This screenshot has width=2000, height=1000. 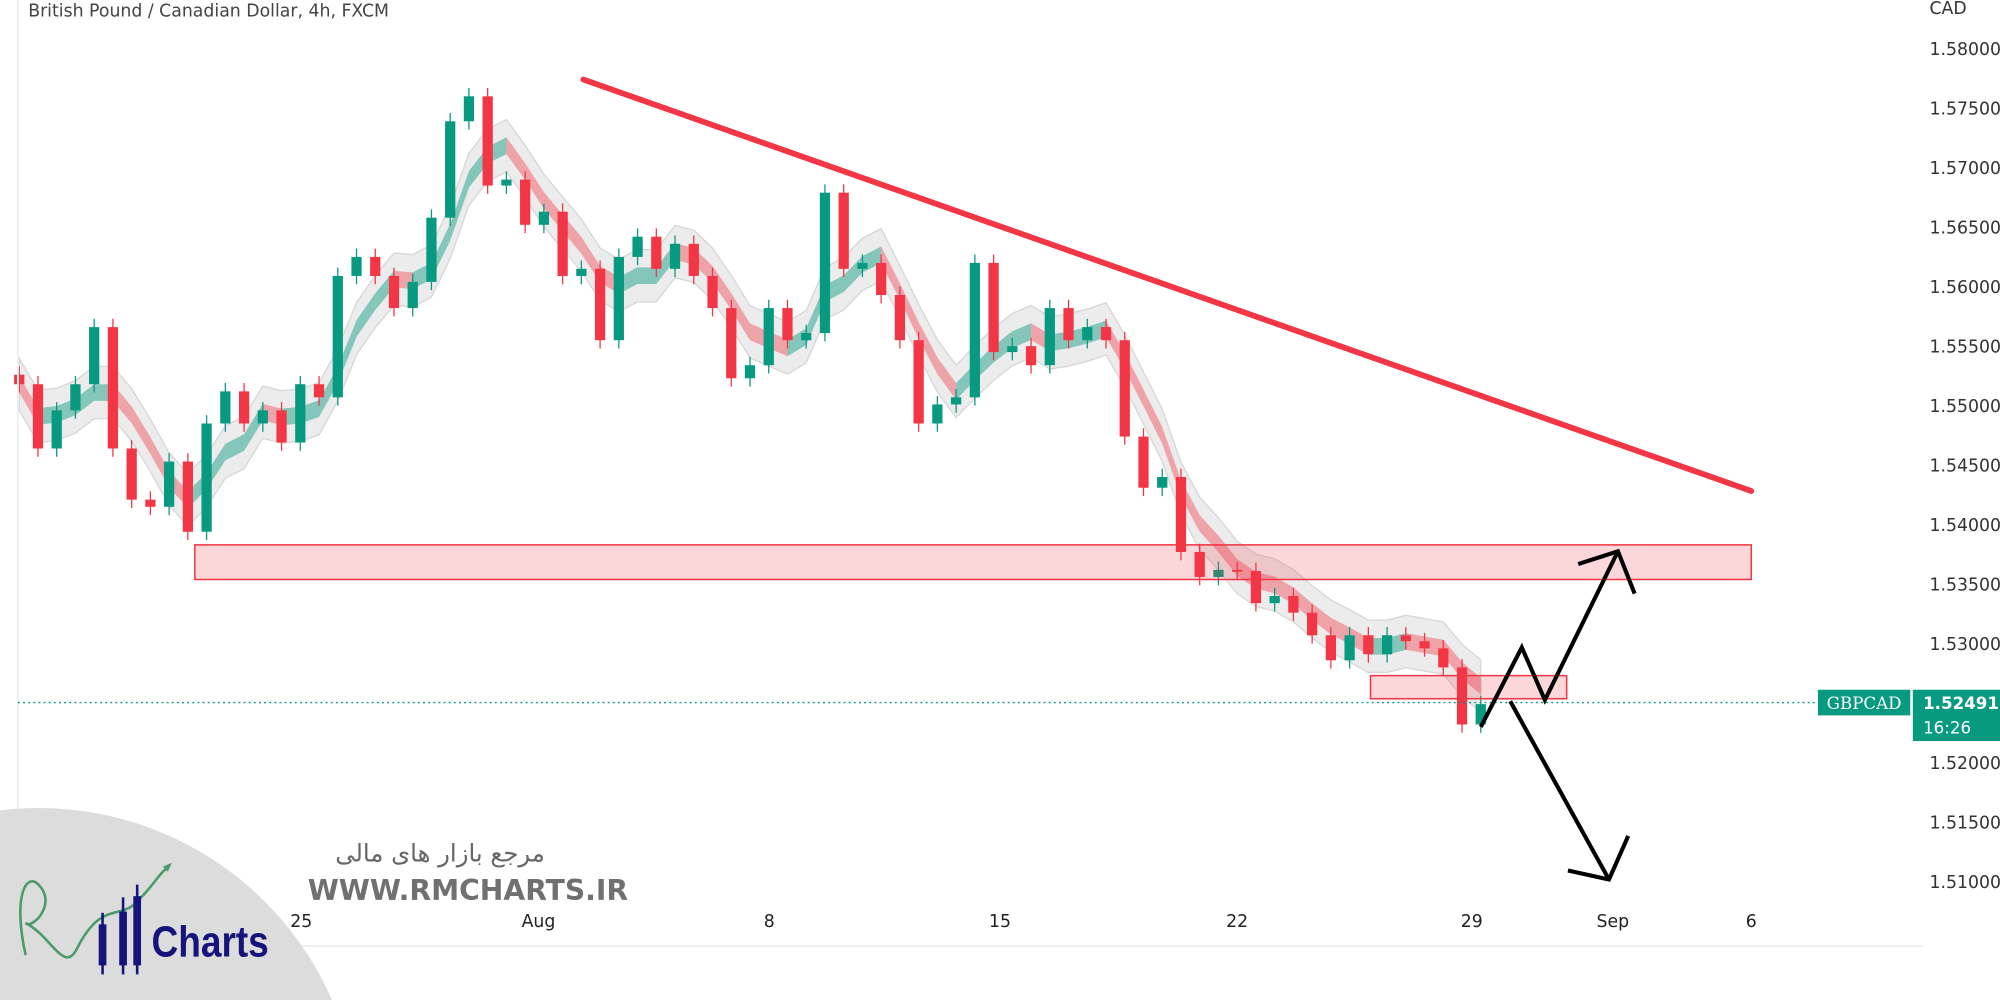 I want to click on watermark-circle, so click(x=166, y=903).